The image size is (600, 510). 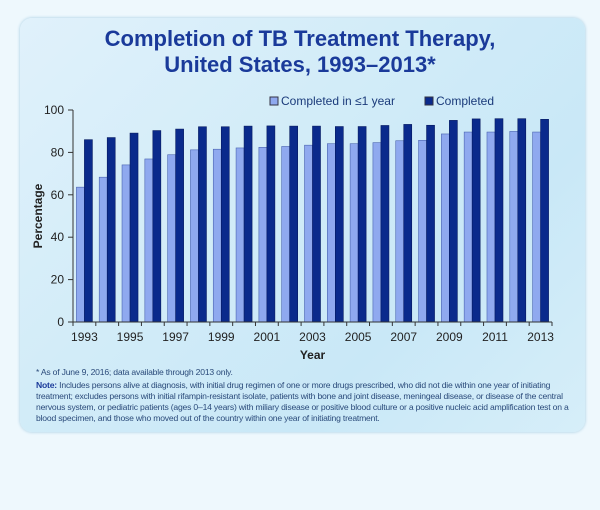 What do you see at coordinates (240, 235) in the screenshot?
I see `bar-completed-1yr-2000` at bounding box center [240, 235].